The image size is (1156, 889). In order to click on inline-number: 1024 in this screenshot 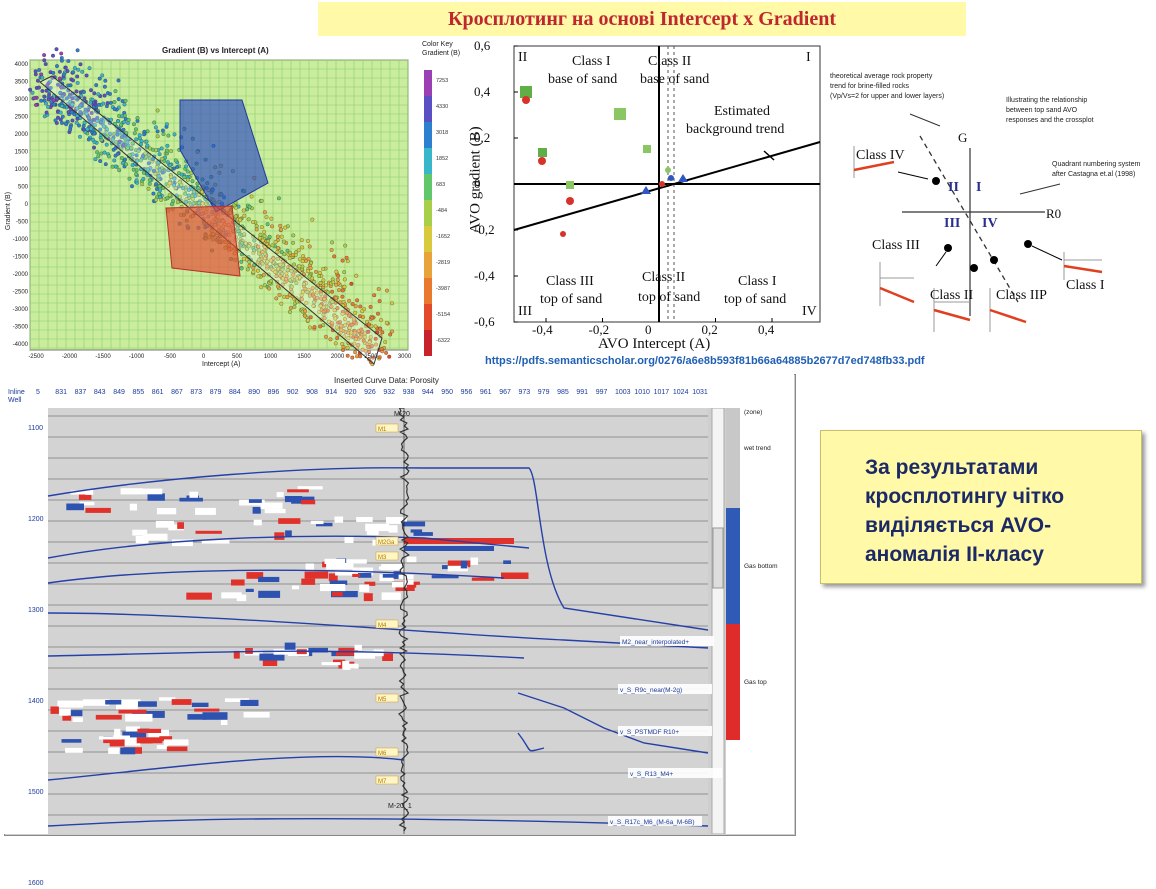, I will do `click(680, 392)`.